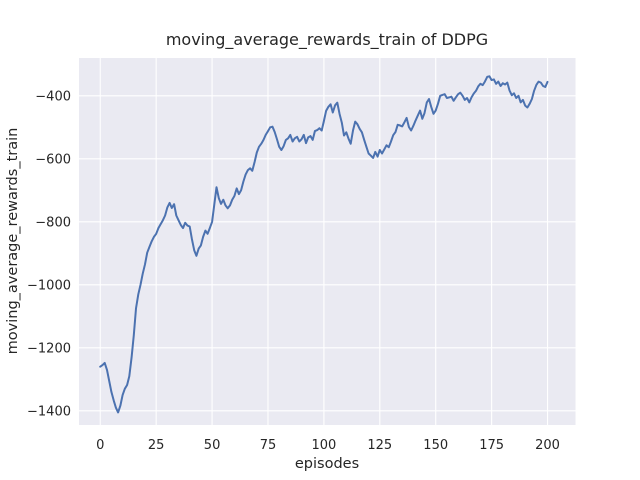  I want to click on x-tick-label: 0, so click(100, 445).